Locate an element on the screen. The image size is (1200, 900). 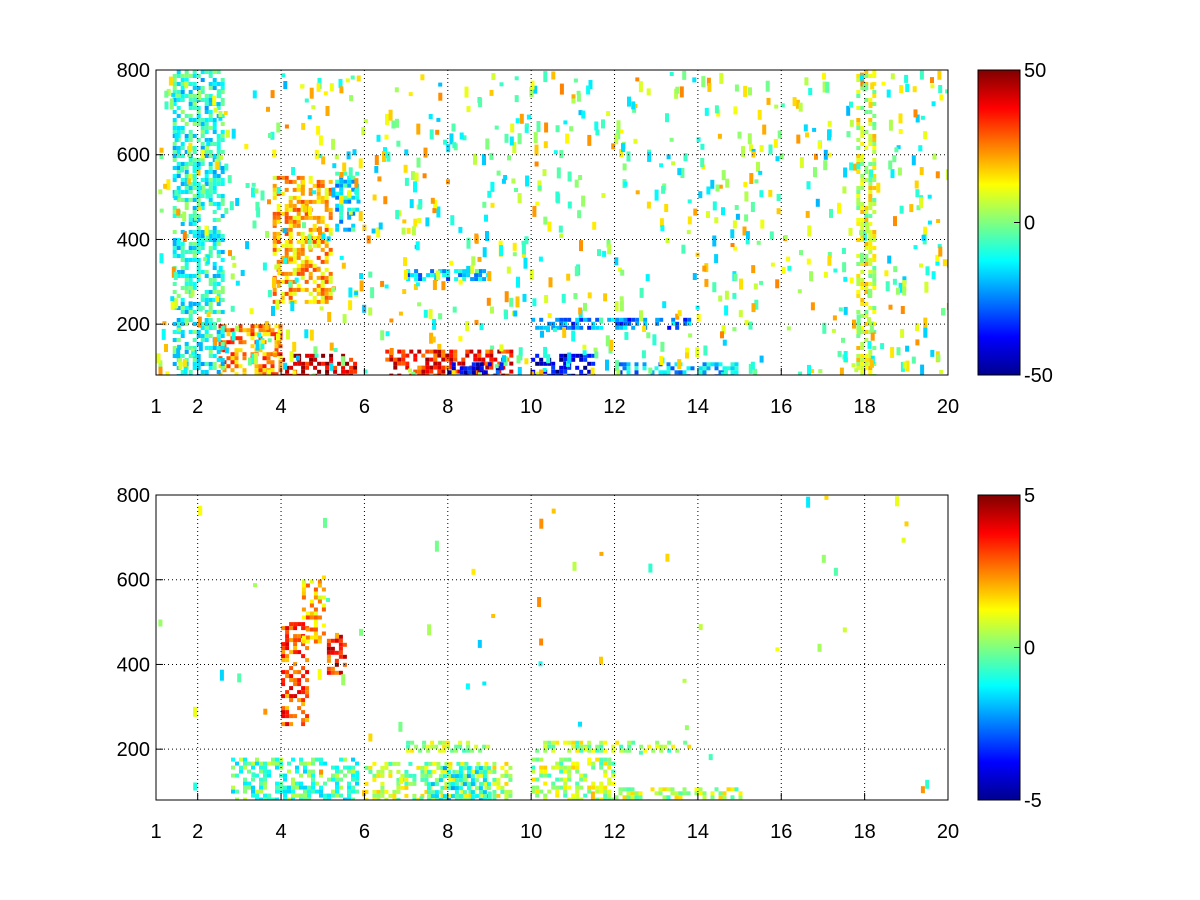
colorbar-tick-label-0: 50 is located at coordinates (1035, 71).